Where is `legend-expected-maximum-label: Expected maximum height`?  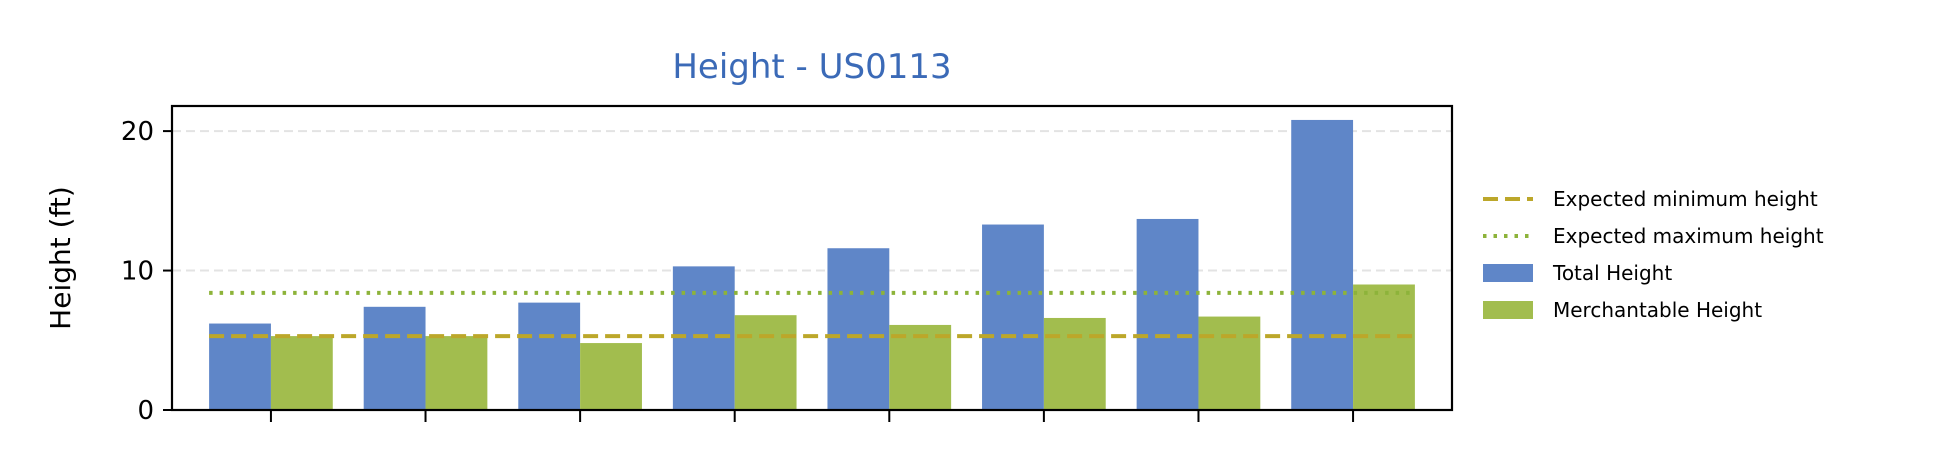 legend-expected-maximum-label: Expected maximum height is located at coordinates (1688, 236).